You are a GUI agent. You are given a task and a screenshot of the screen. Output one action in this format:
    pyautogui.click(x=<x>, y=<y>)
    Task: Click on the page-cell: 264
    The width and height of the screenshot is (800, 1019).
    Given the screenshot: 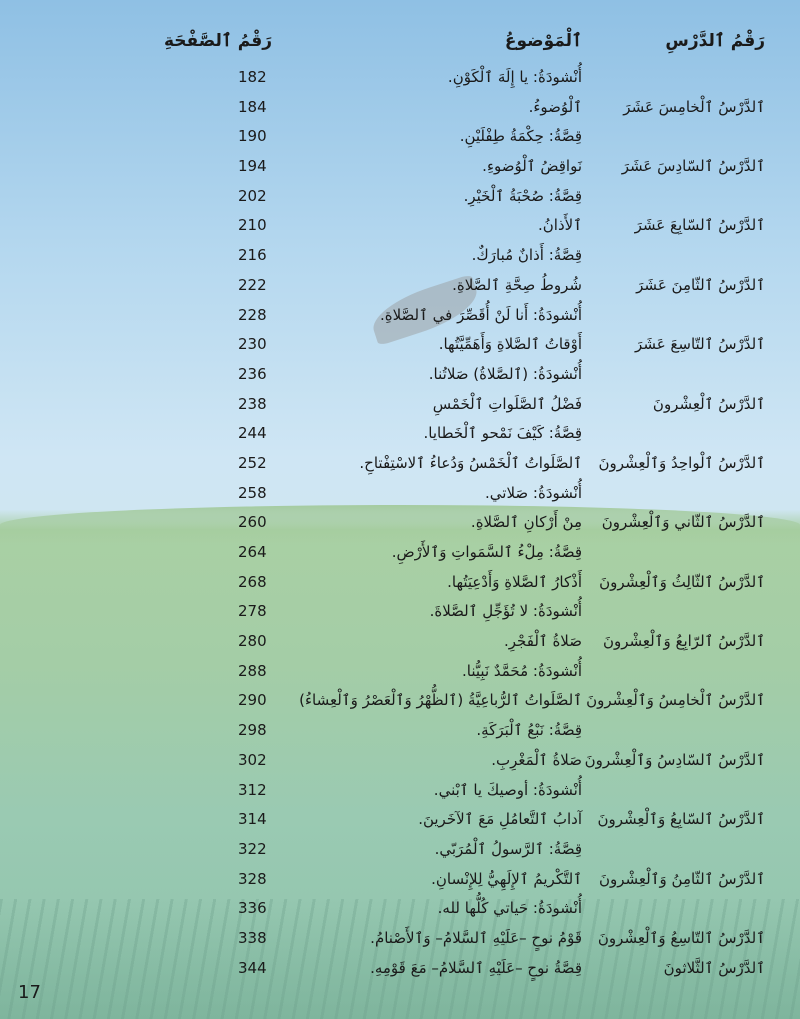 What is the action you would take?
    pyautogui.click(x=252, y=552)
    